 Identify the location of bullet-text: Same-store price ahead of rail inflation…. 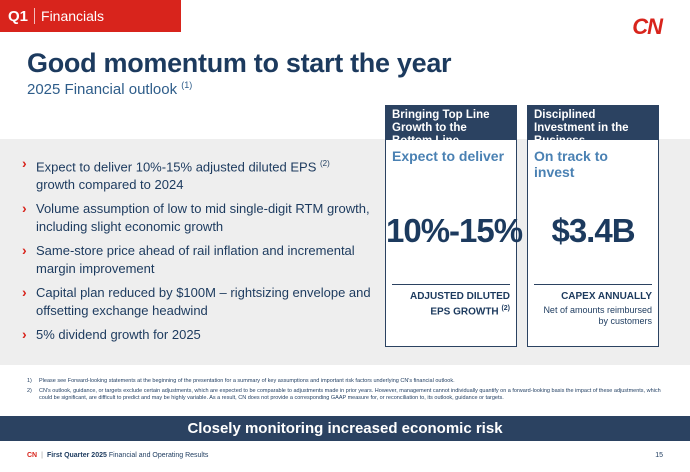
(195, 259).